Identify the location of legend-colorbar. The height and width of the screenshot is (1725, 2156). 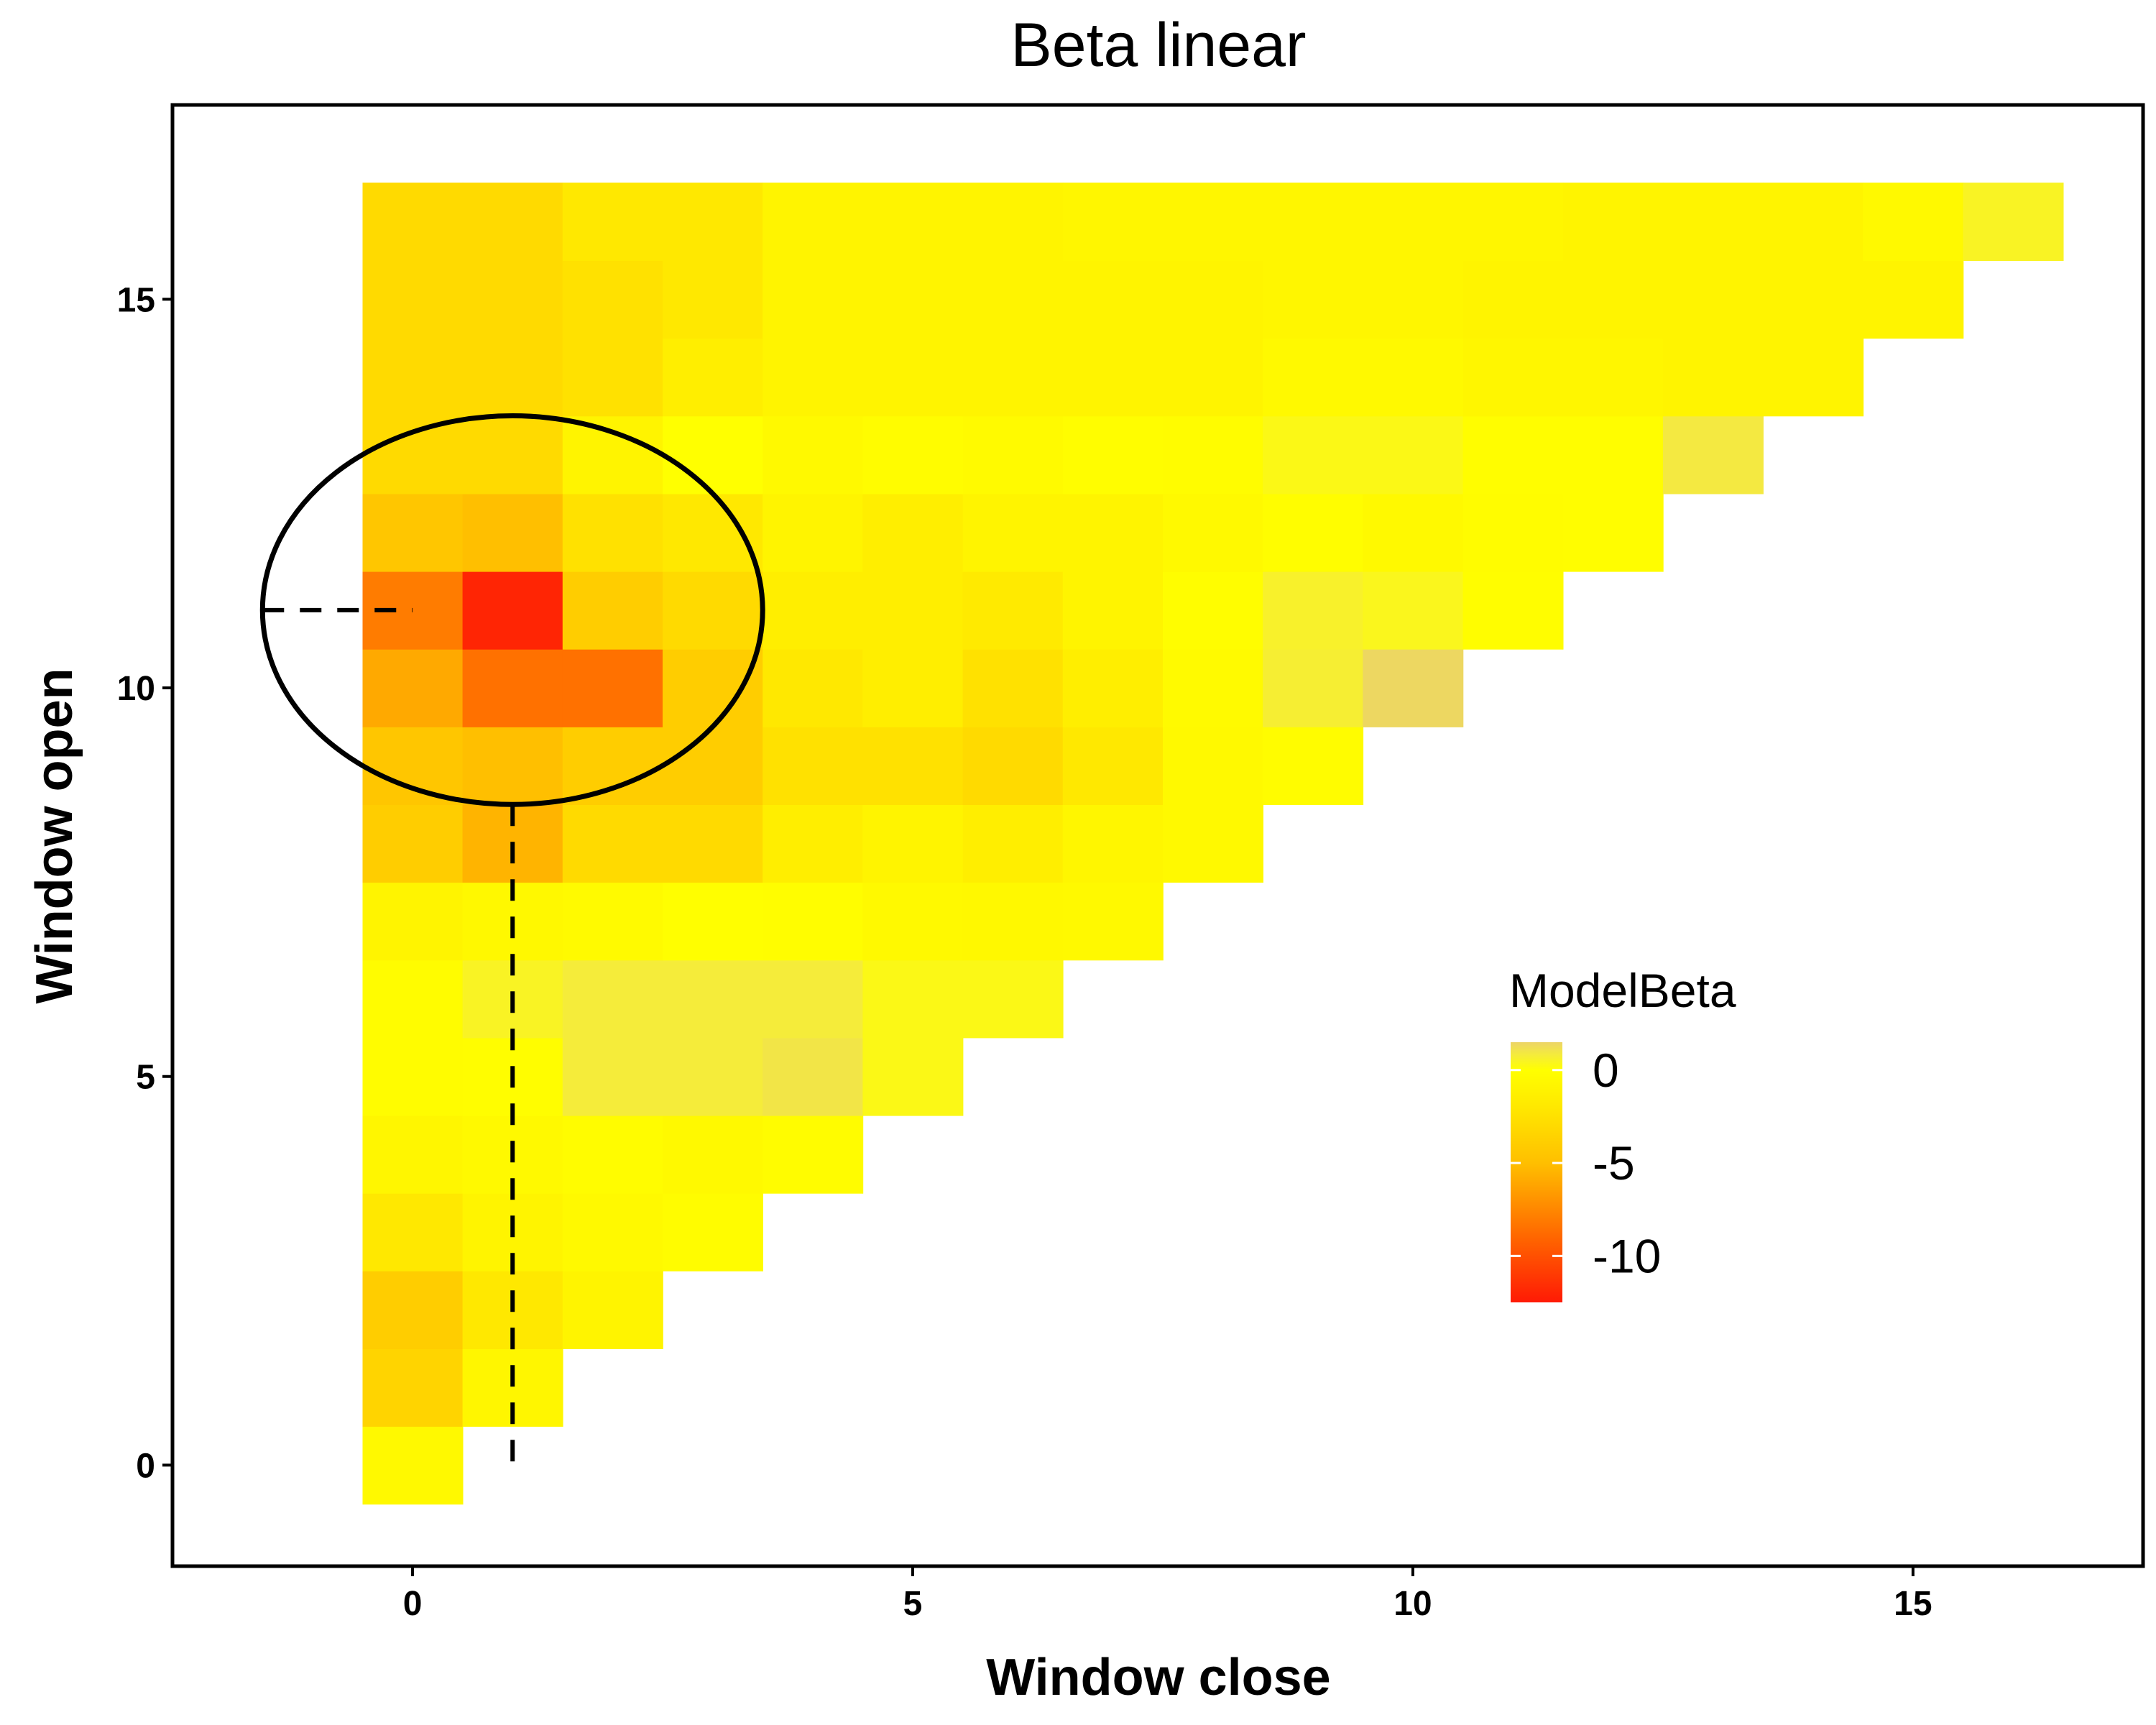
(1537, 1172).